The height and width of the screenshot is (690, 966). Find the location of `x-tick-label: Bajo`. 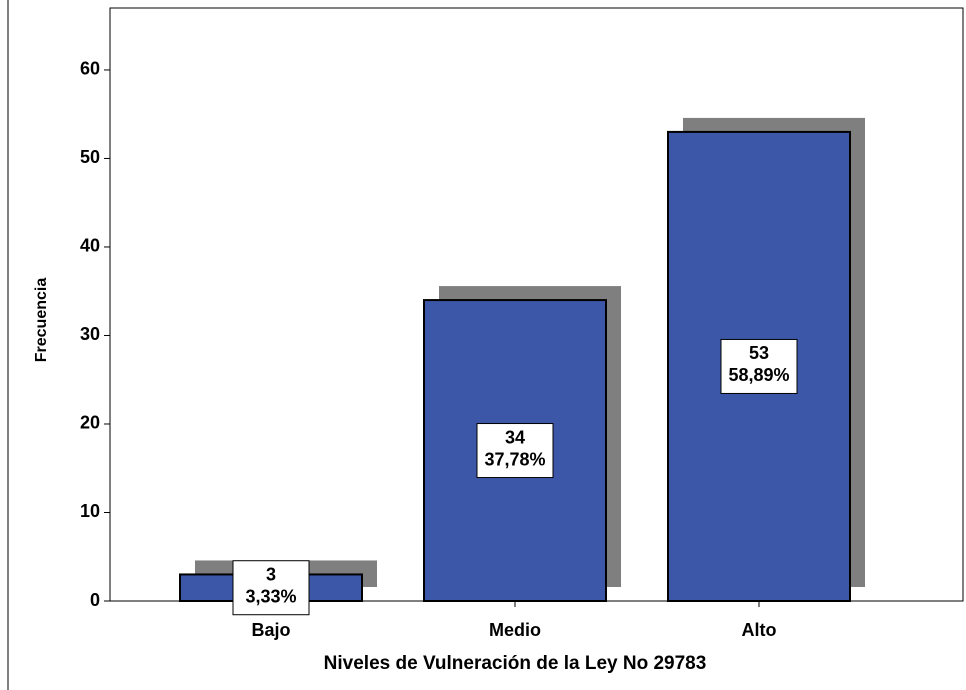

x-tick-label: Bajo is located at coordinates (270, 630).